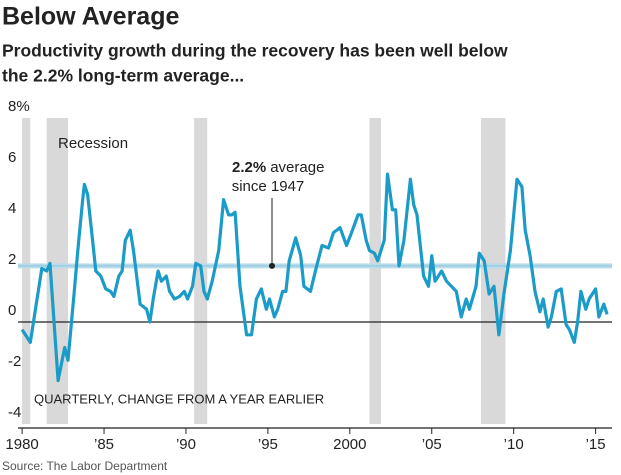 This screenshot has width=621, height=475. I want to click on y-tick-label: -4, so click(14, 412).